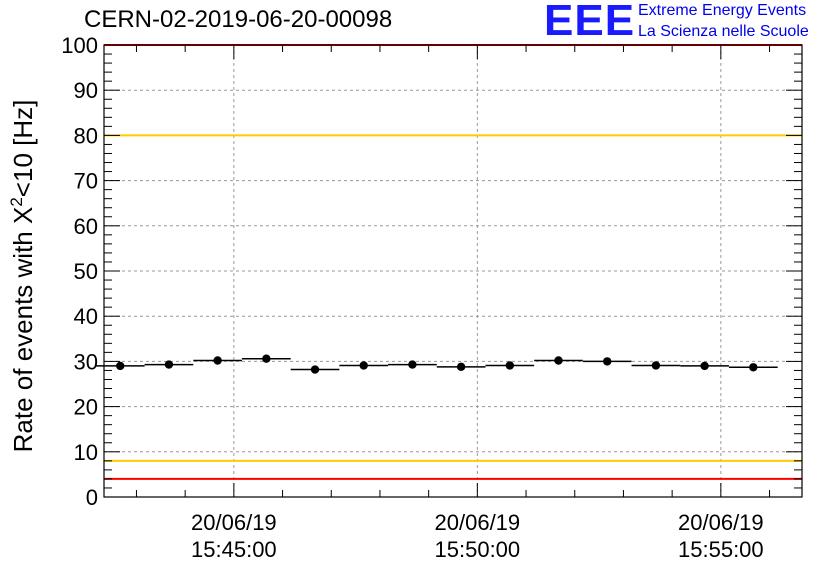 The width and height of the screenshot is (836, 572). Describe the element at coordinates (723, 31) in the screenshot. I see `logo-line-2: La Scienza nelle Scuole` at that location.